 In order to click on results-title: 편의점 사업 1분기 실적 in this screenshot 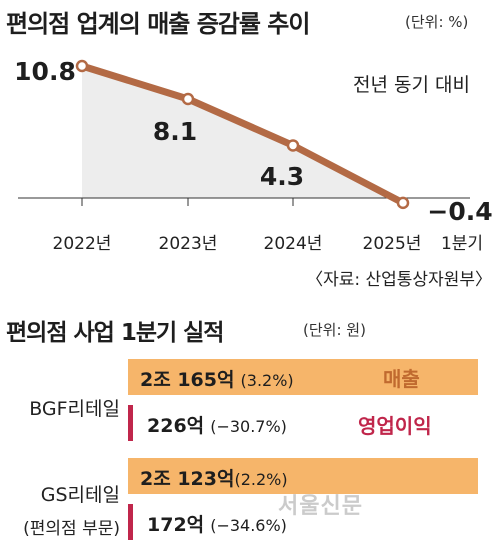, I will do `click(115, 333)`.